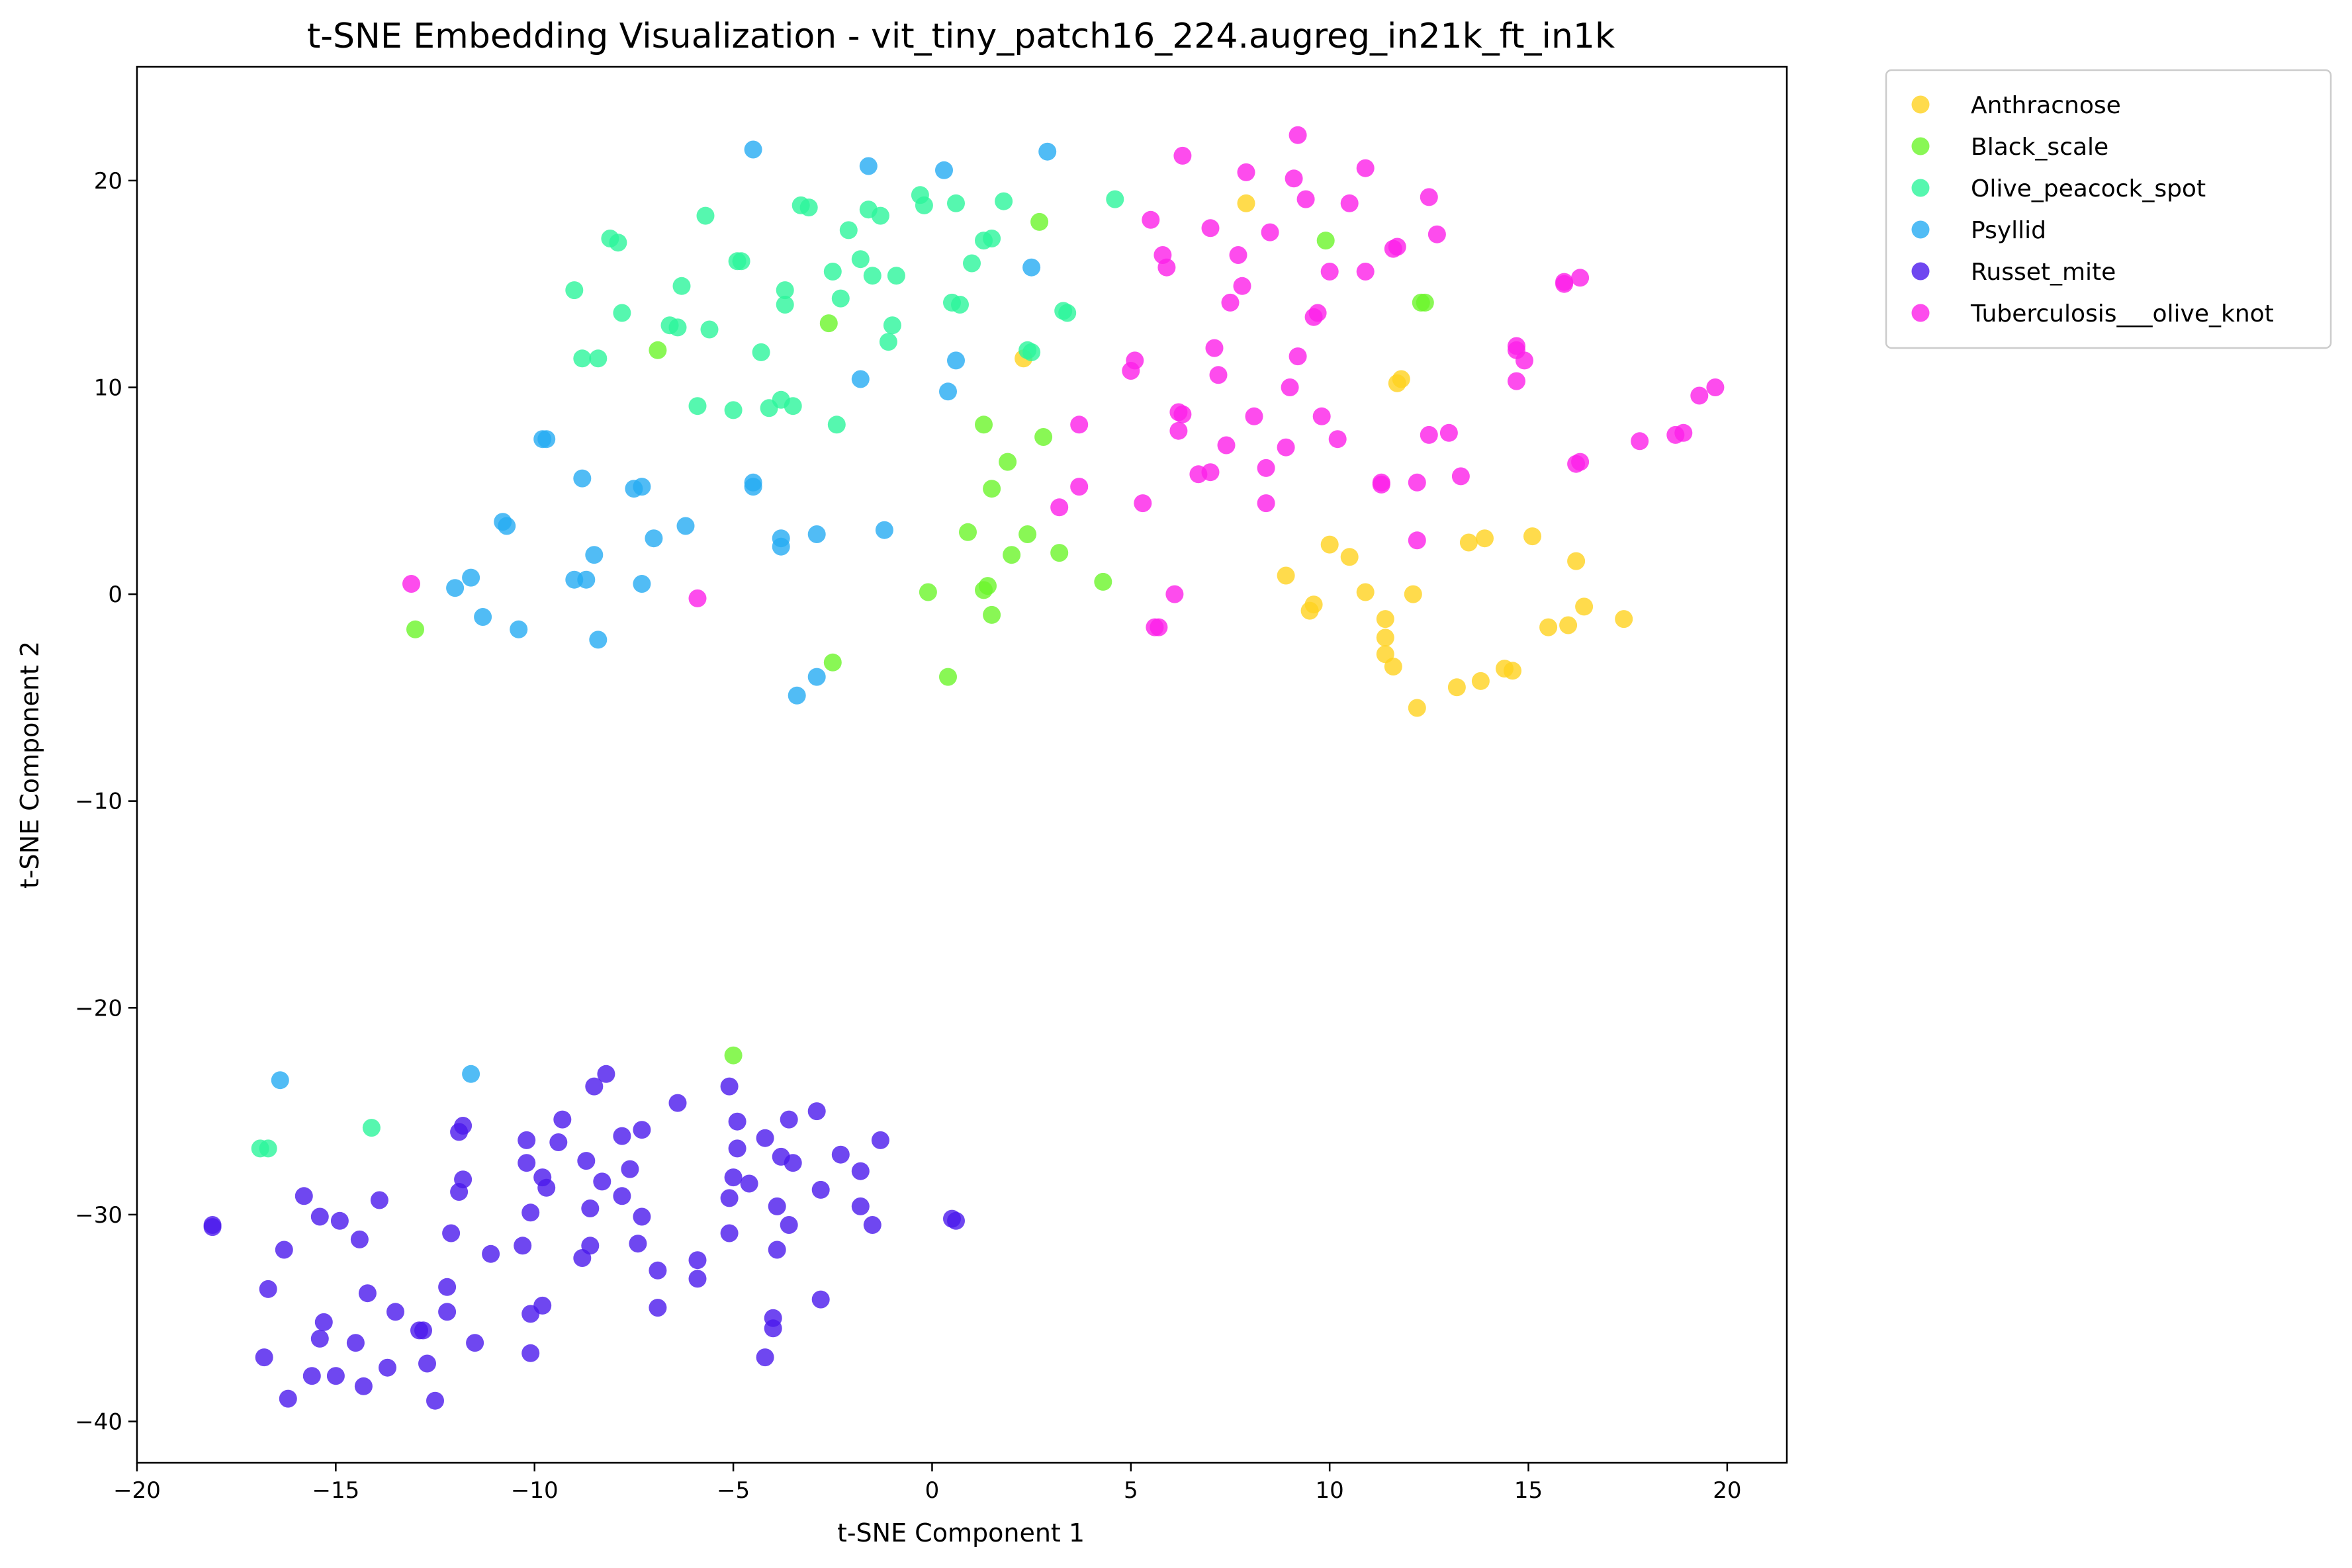 Image resolution: width=2352 pixels, height=1568 pixels. Describe the element at coordinates (2058, 189) in the screenshot. I see `legend-item: Olive_peacock_spot` at that location.